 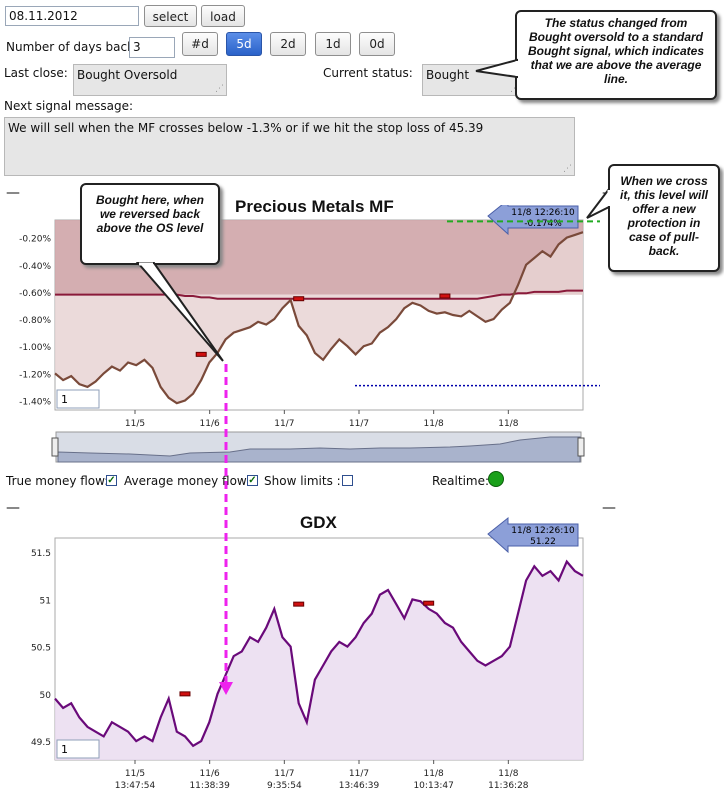 I want to click on x-tick-time: 13:47:54, so click(x=135, y=786).